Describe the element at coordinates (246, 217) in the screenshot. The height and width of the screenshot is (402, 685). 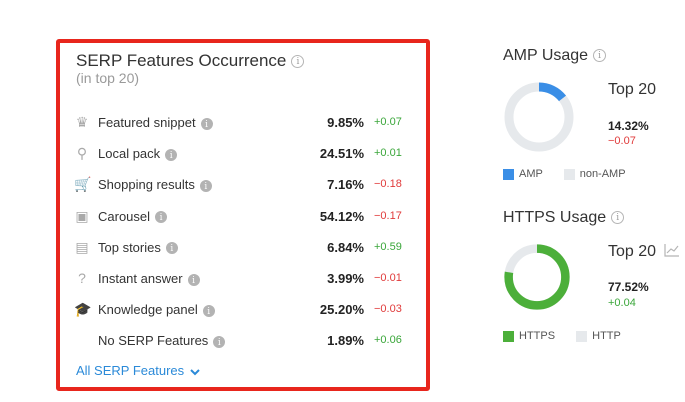
I see `serp-feature-row: ▣ Carousel i 54.12% −0.17` at that location.